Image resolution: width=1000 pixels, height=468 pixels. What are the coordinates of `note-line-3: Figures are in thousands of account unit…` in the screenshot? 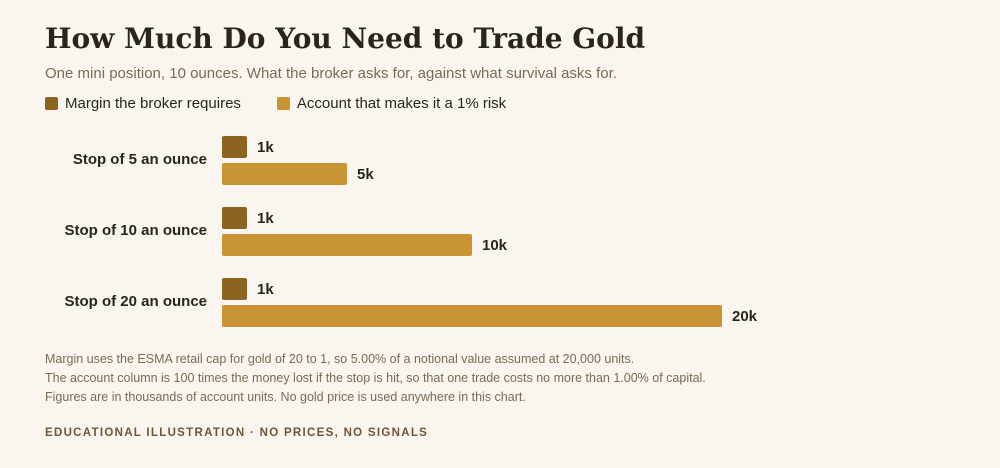 It's located at (285, 397).